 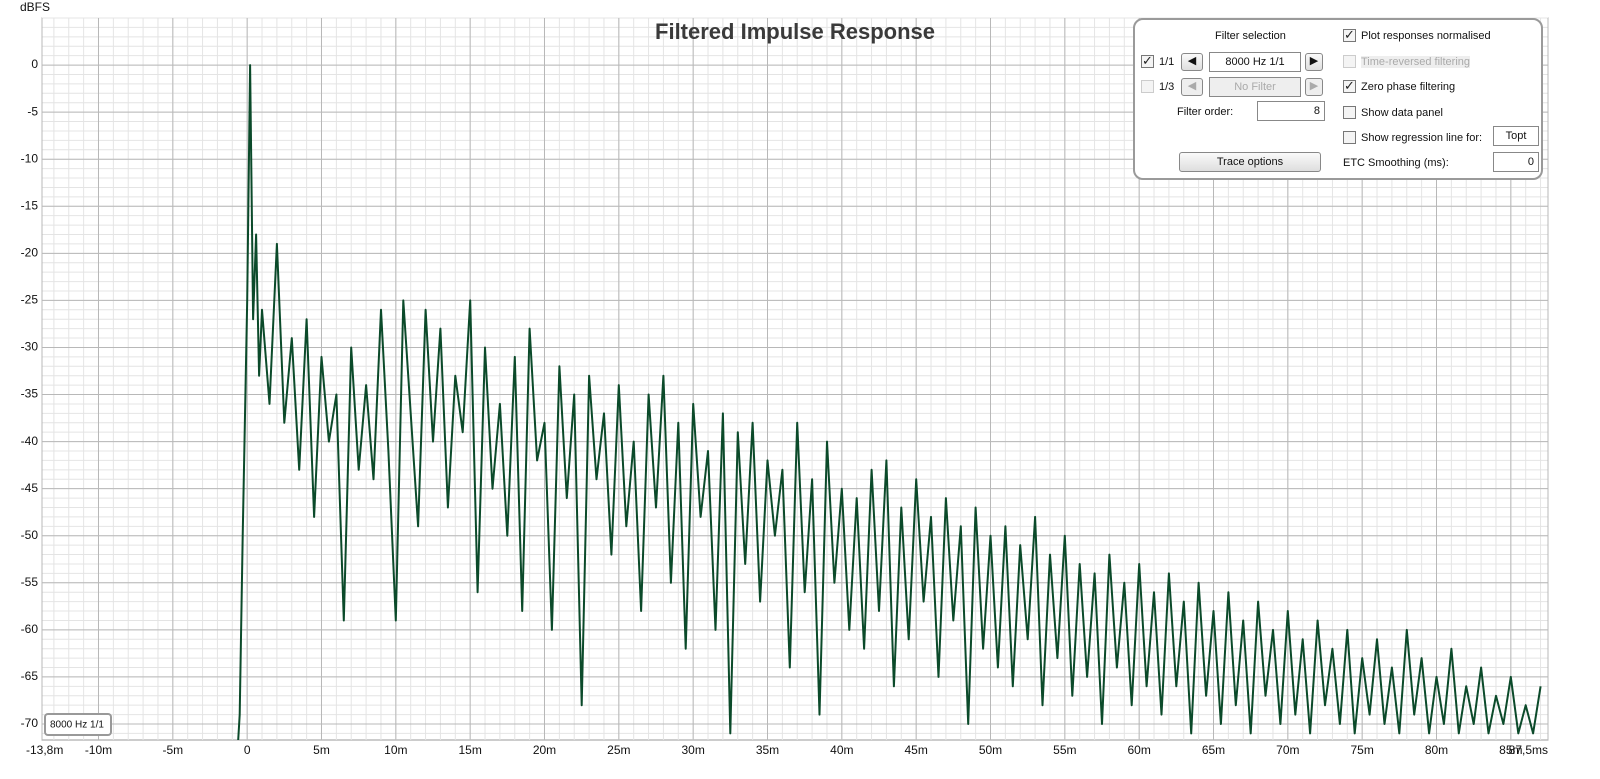 I want to click on trace-options-button: Trace options, so click(x=1250, y=162).